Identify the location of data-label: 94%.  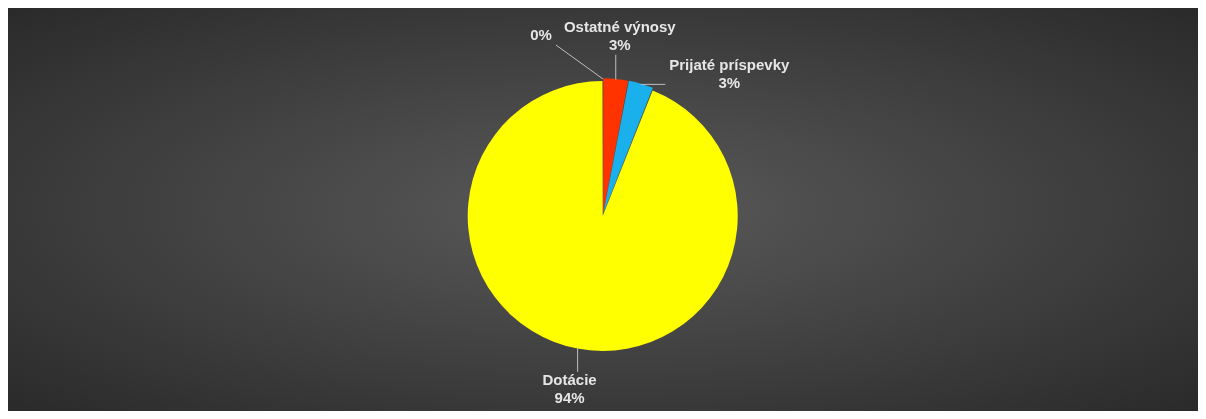
(569, 397).